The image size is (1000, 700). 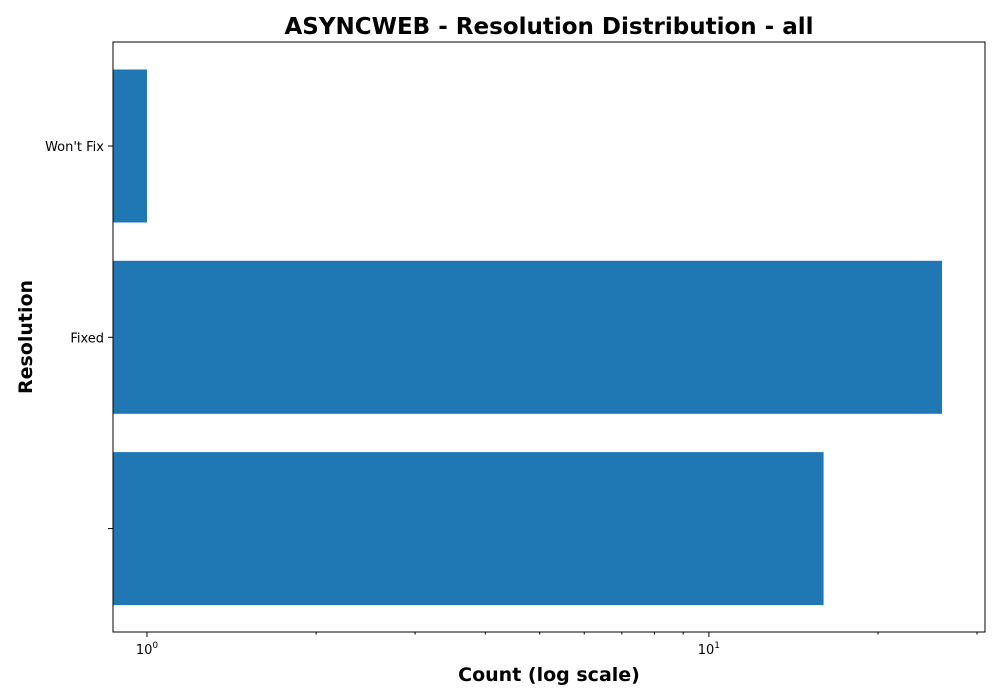 What do you see at coordinates (74, 147) in the screenshot?
I see `y-tick-label: Won't Fix` at bounding box center [74, 147].